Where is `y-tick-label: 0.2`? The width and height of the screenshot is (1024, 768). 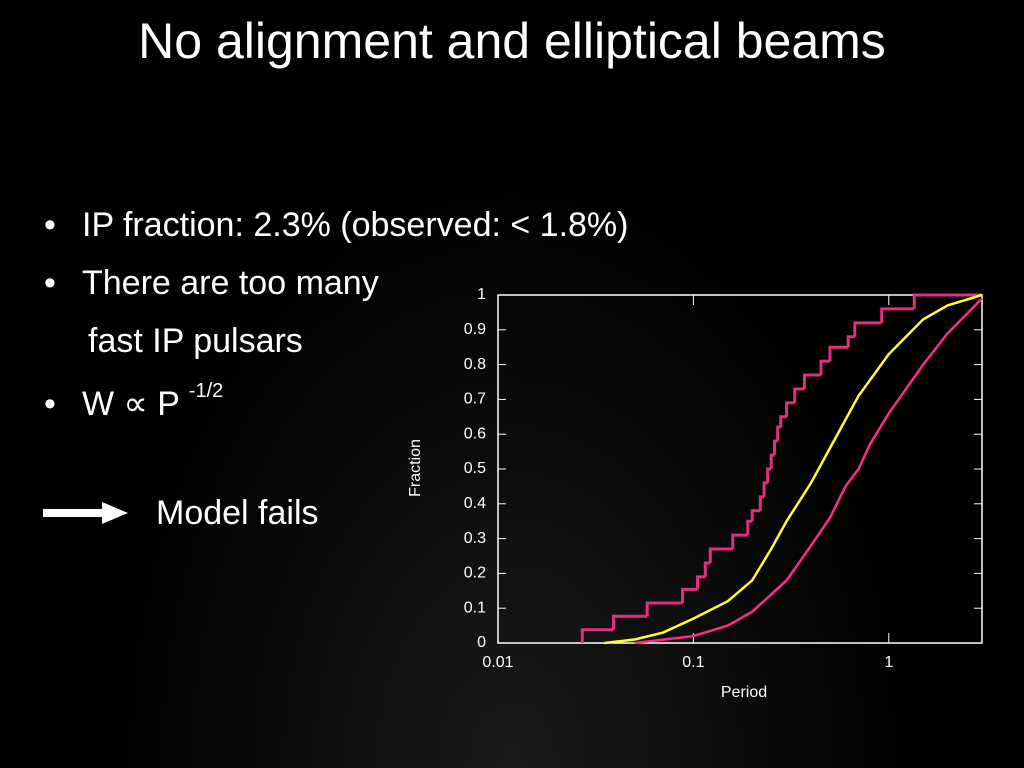
y-tick-label: 0.2 is located at coordinates (475, 573).